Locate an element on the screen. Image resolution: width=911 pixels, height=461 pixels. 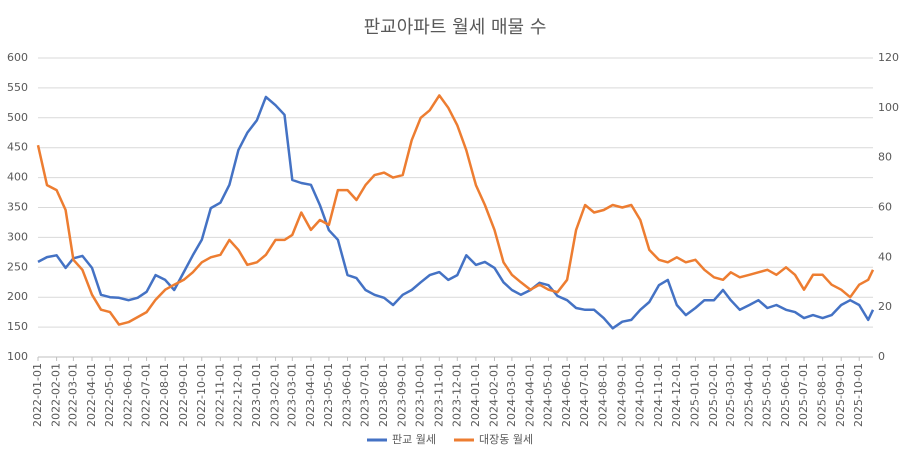
y-tick-label: 450 is located at coordinates (17, 147).